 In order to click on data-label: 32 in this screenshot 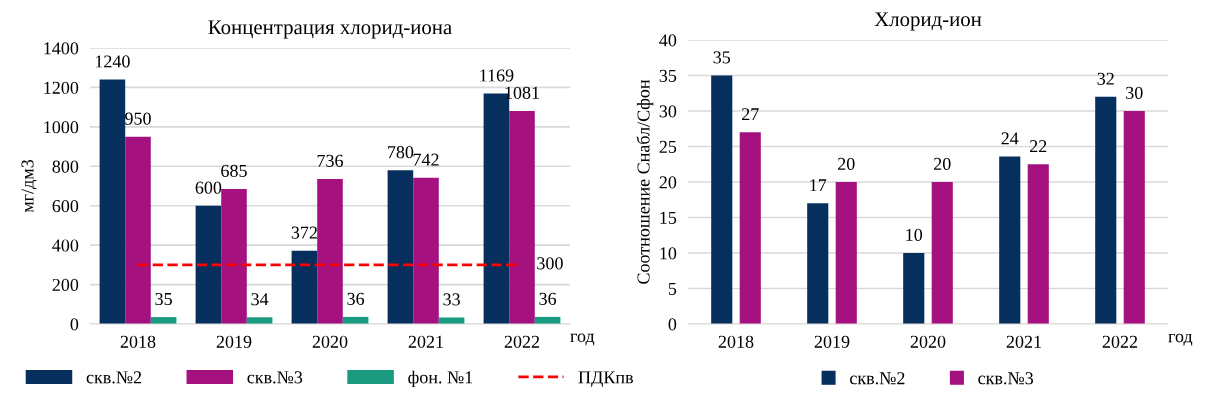, I will do `click(1105, 78)`.